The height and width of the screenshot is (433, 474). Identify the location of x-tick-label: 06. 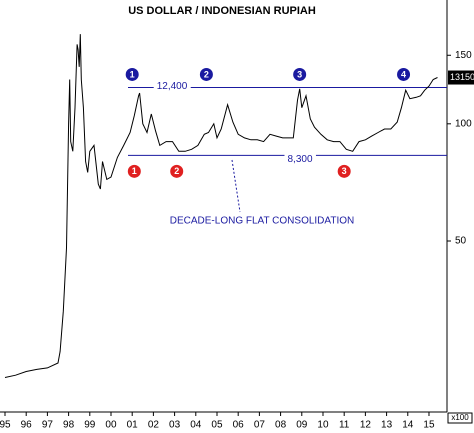
(239, 425).